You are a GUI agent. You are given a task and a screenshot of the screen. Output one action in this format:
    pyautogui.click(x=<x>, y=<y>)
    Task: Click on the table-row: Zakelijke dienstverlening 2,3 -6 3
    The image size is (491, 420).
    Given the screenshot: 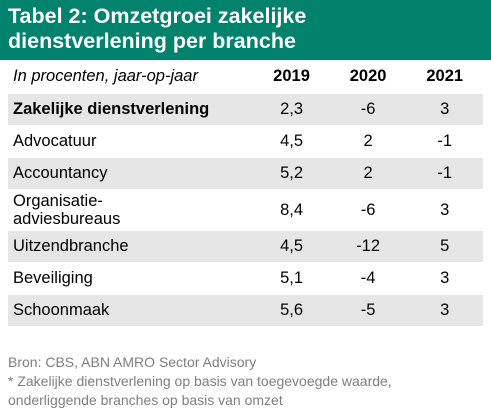 What is the action you would take?
    pyautogui.click(x=245, y=109)
    